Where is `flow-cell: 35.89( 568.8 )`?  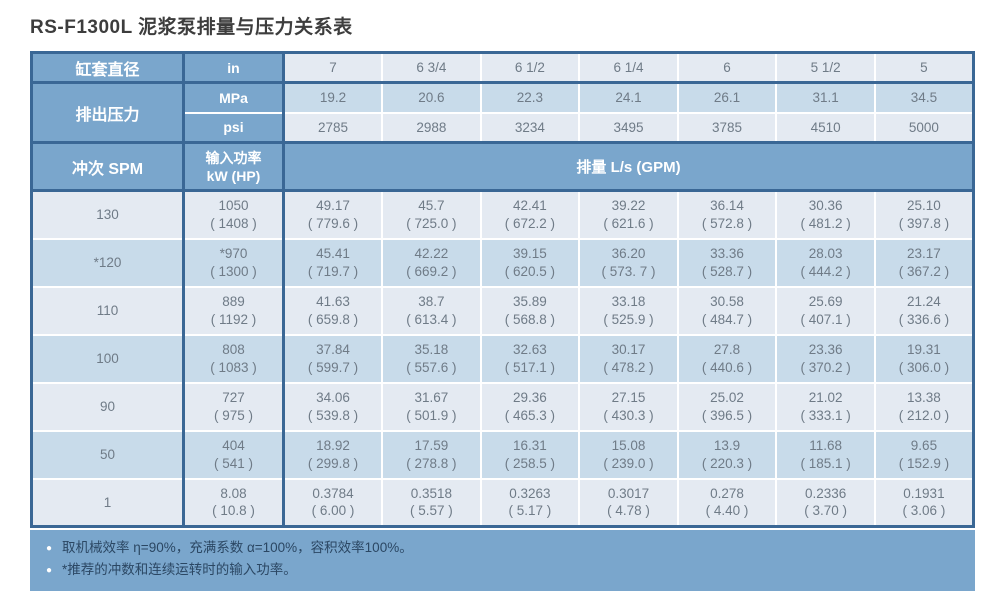
flow-cell: 35.89( 568.8 ) is located at coordinates (530, 310).